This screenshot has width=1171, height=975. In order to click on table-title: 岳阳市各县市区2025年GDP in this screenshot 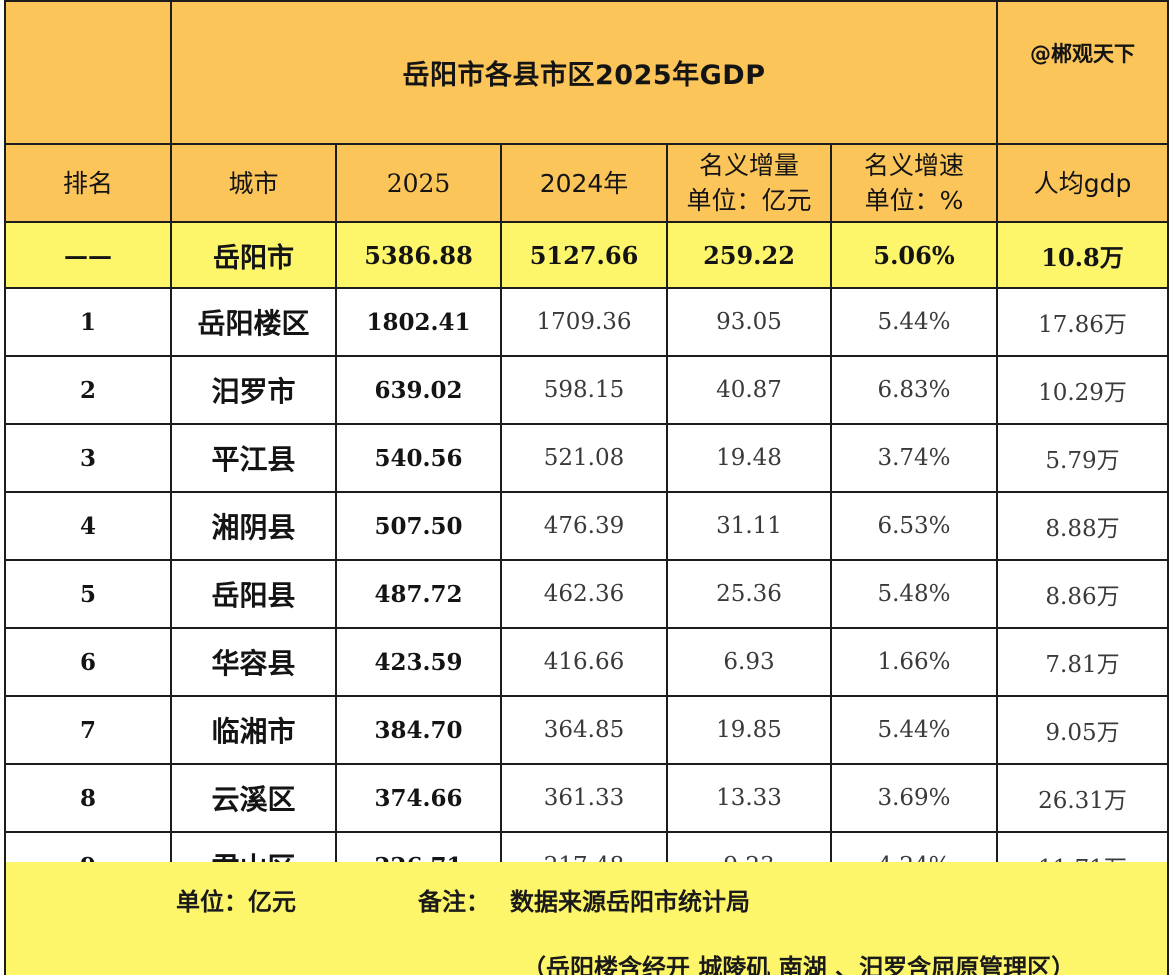, I will do `click(584, 72)`.